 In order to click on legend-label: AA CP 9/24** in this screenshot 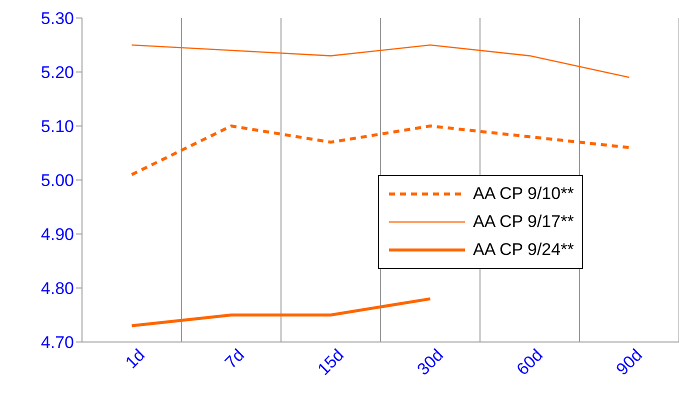, I will do `click(523, 250)`.